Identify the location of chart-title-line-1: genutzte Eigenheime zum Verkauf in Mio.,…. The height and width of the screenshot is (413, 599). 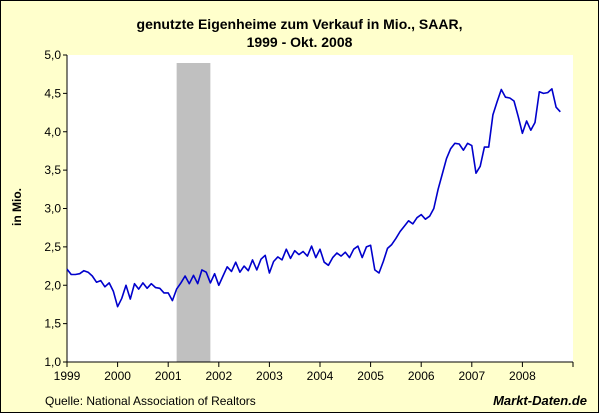
(299, 24).